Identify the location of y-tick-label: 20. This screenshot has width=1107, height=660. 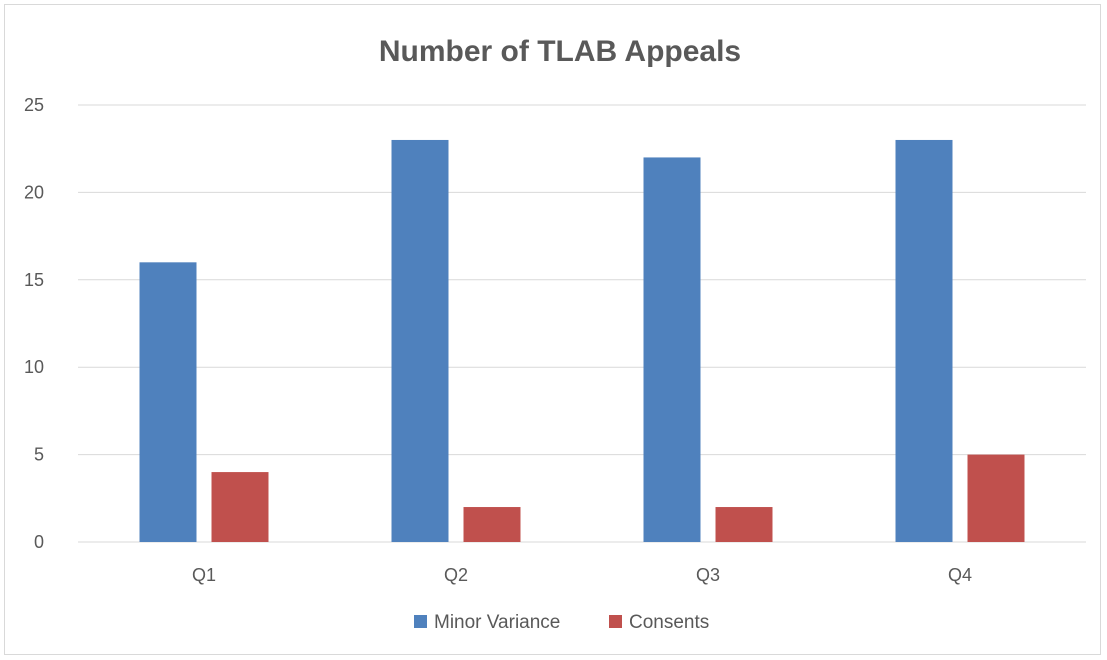
(34, 192).